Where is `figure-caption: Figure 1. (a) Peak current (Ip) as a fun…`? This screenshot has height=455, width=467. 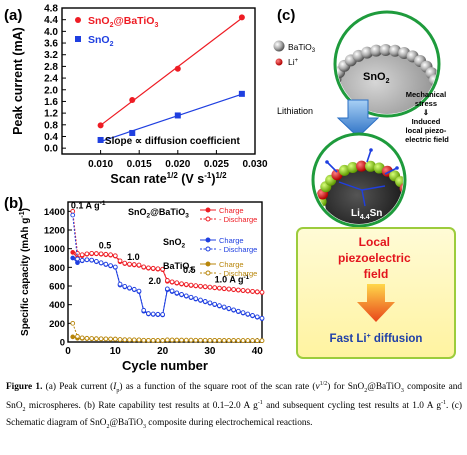 figure-caption: Figure 1. (a) Peak current (Ip) as a fun… is located at coordinates (234, 405).